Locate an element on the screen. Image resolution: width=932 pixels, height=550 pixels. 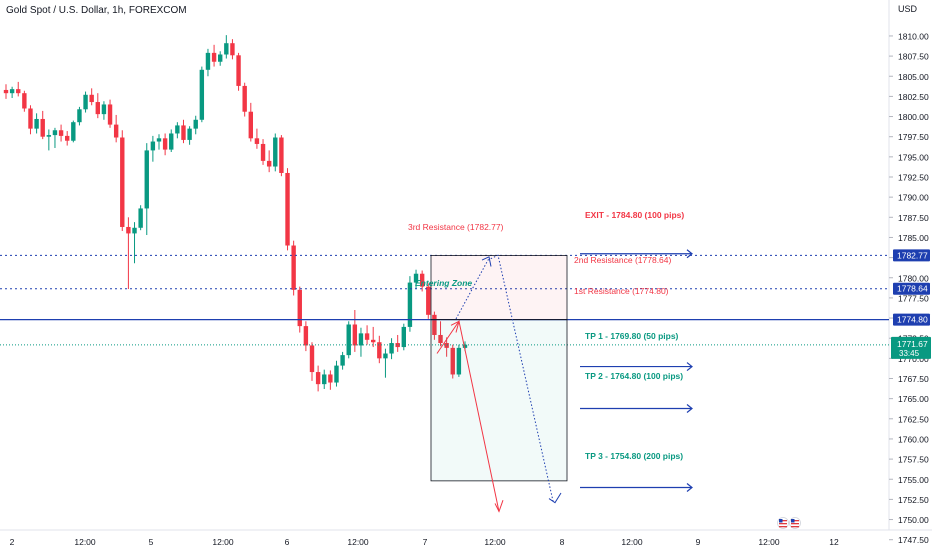
y-tick-label: 1800.00 is located at coordinates (913, 117).